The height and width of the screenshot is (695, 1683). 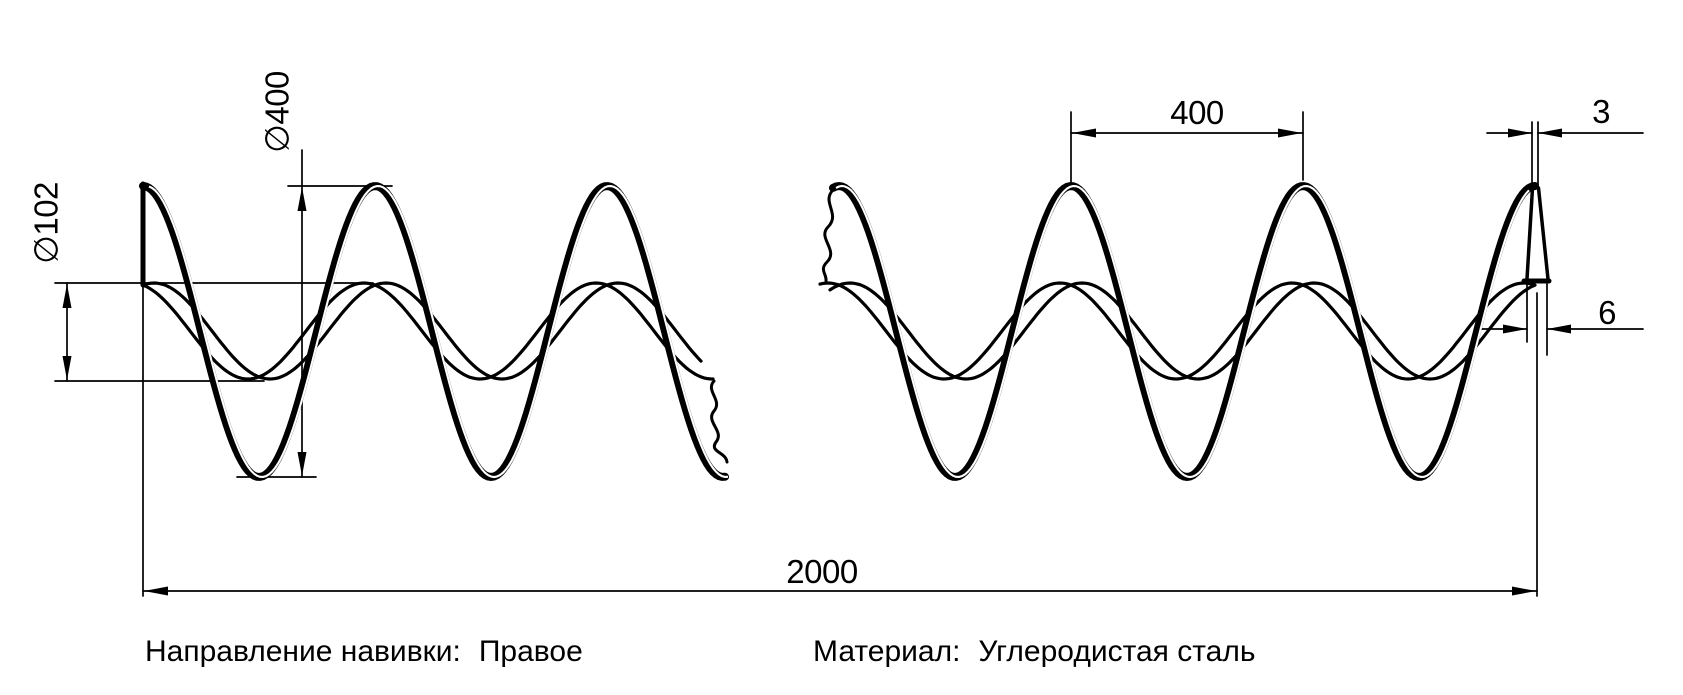 I want to click on inner-helix-front-right, so click(x=1177, y=331).